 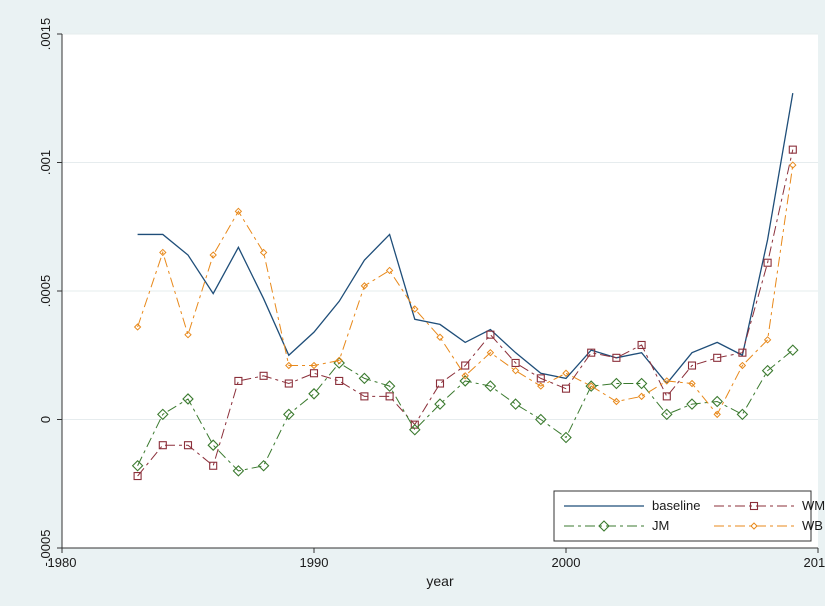 What do you see at coordinates (768, 525) in the screenshot?
I see `legend-item-wb: WB` at bounding box center [768, 525].